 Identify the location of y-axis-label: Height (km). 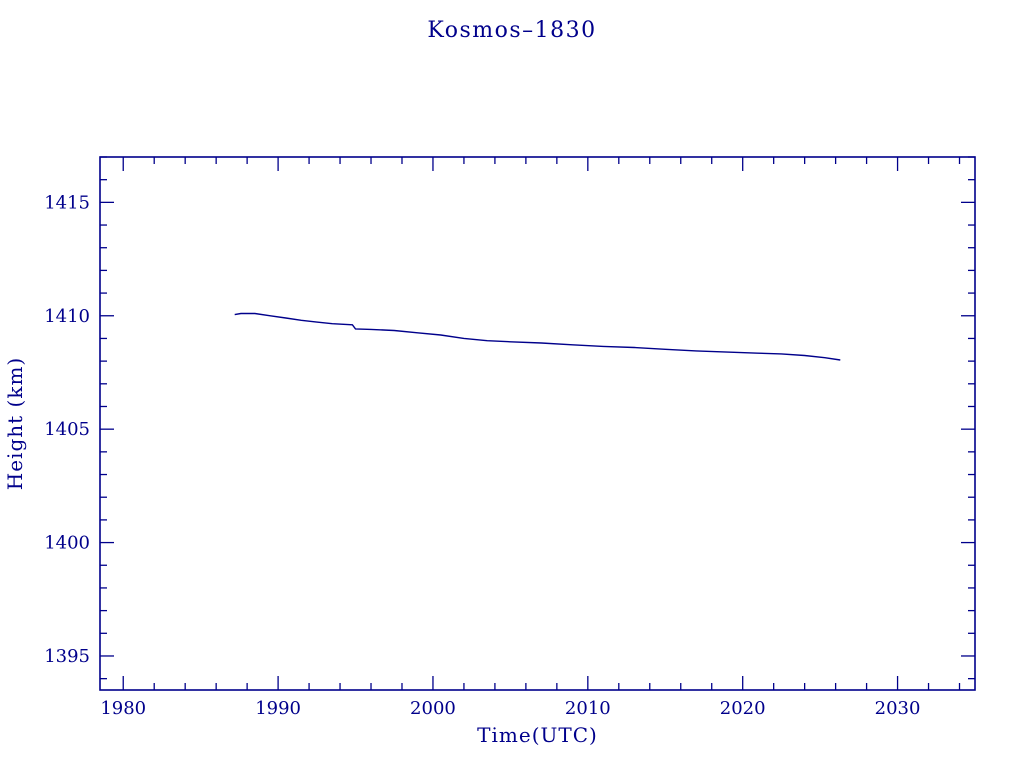
(15, 423).